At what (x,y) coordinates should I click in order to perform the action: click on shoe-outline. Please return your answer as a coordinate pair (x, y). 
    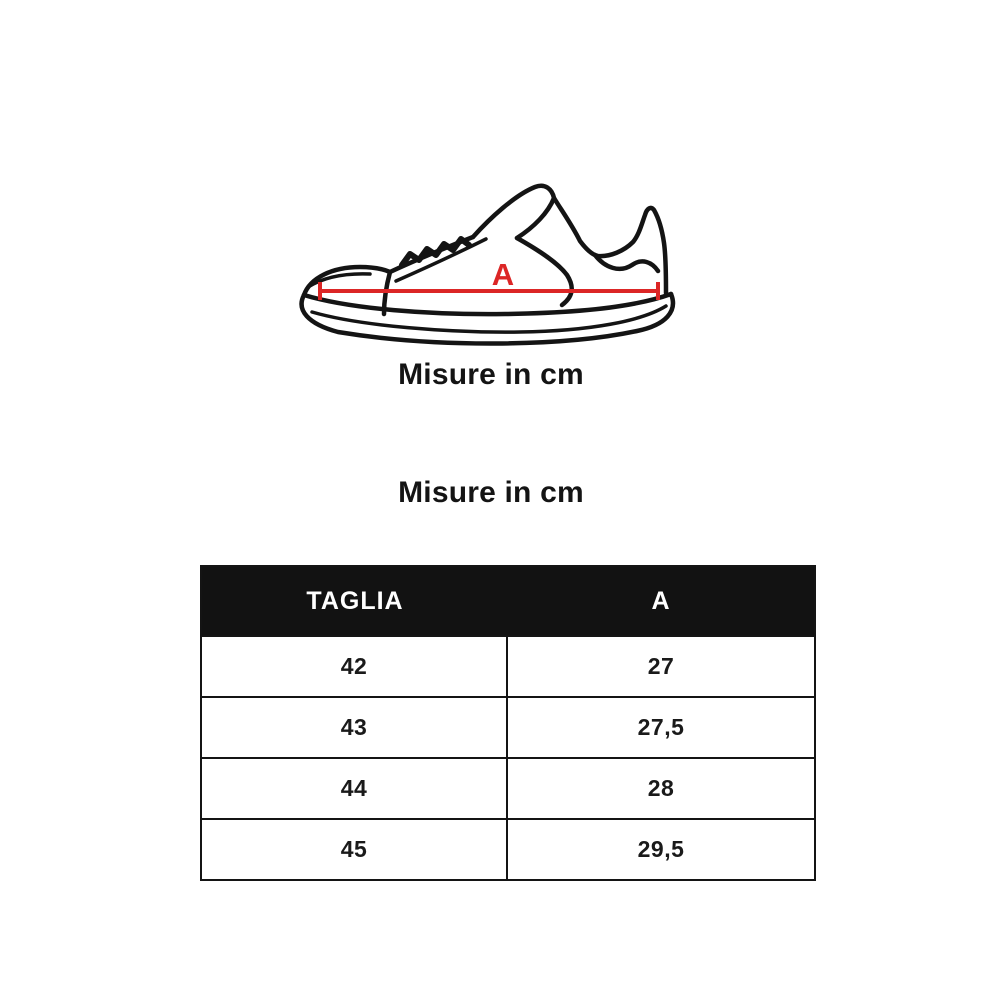
    Looking at the image, I should click on (487, 264).